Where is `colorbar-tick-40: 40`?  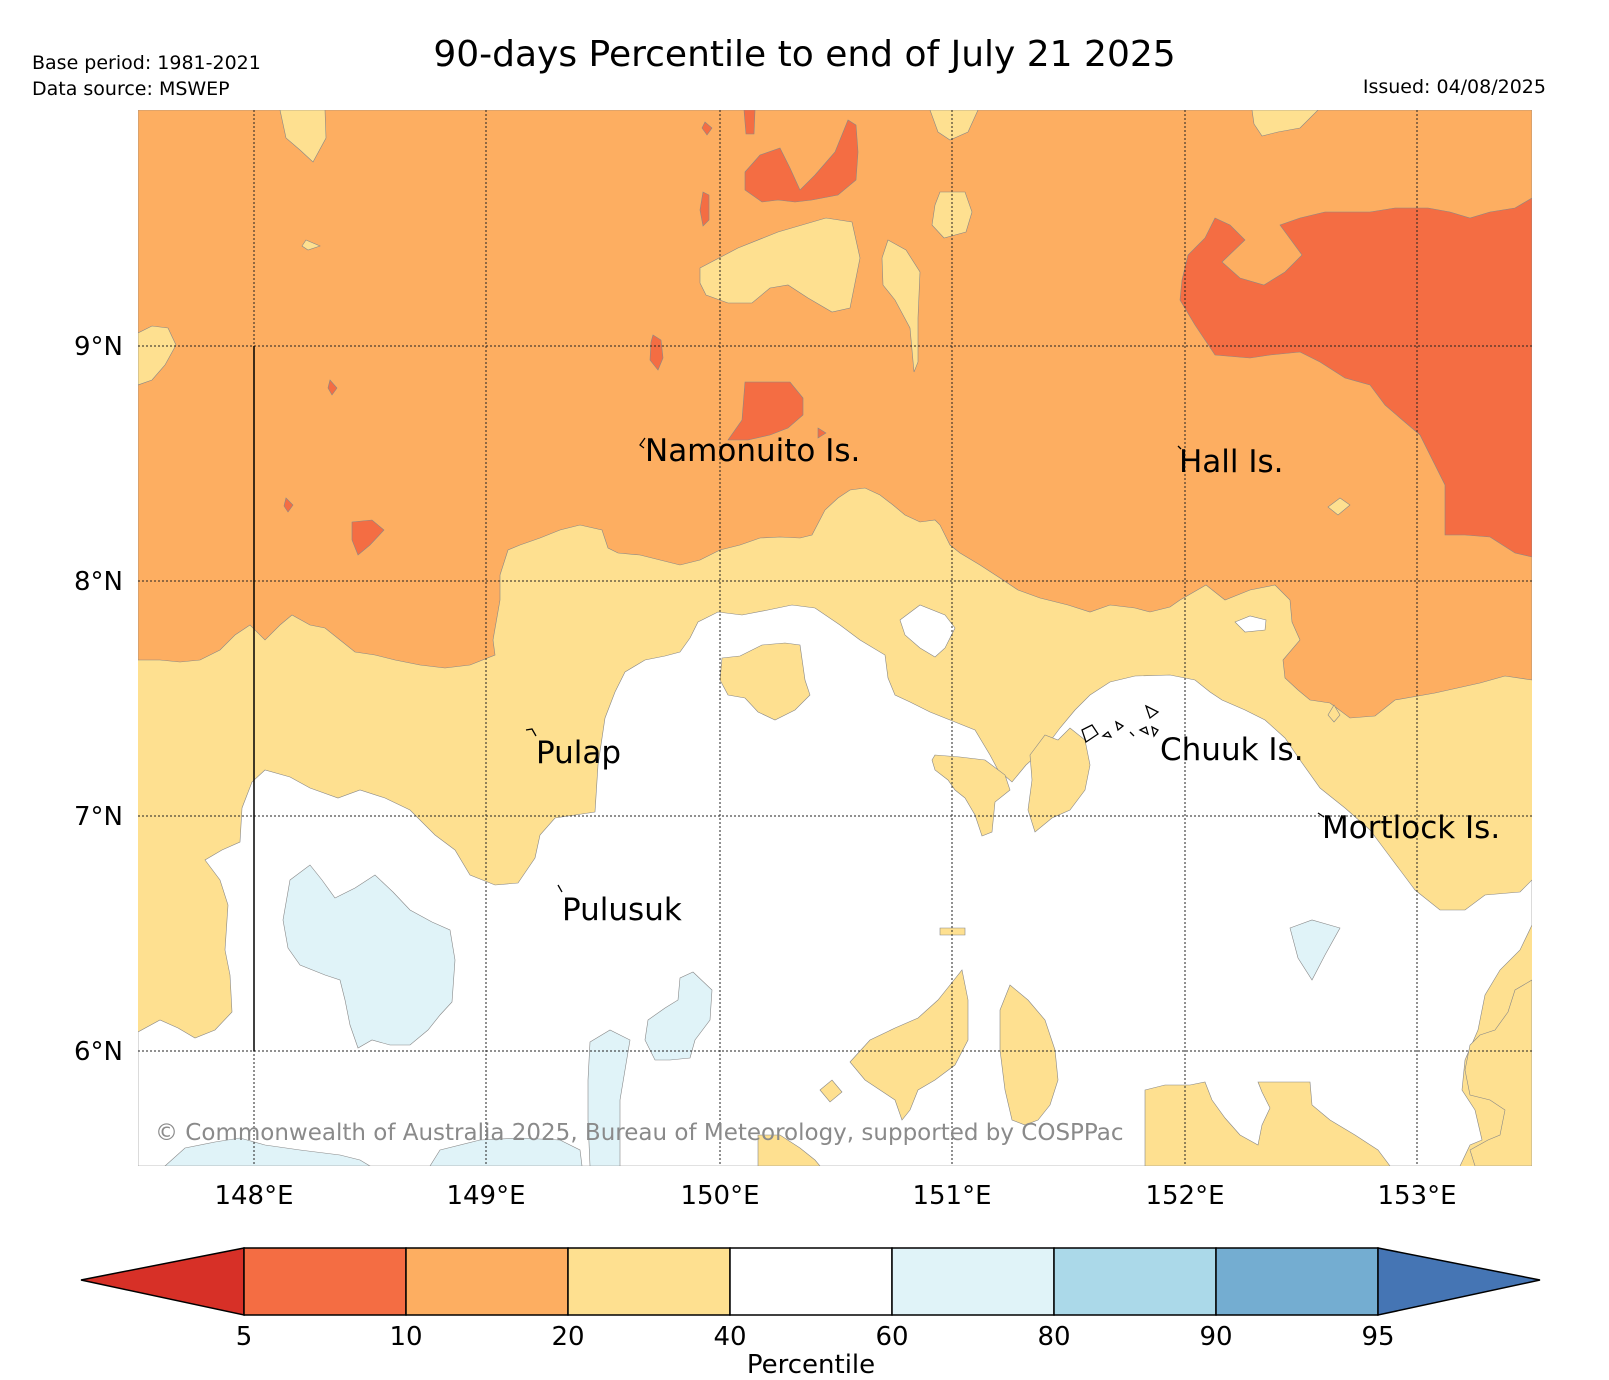
colorbar-tick-40: 40 is located at coordinates (729, 1337).